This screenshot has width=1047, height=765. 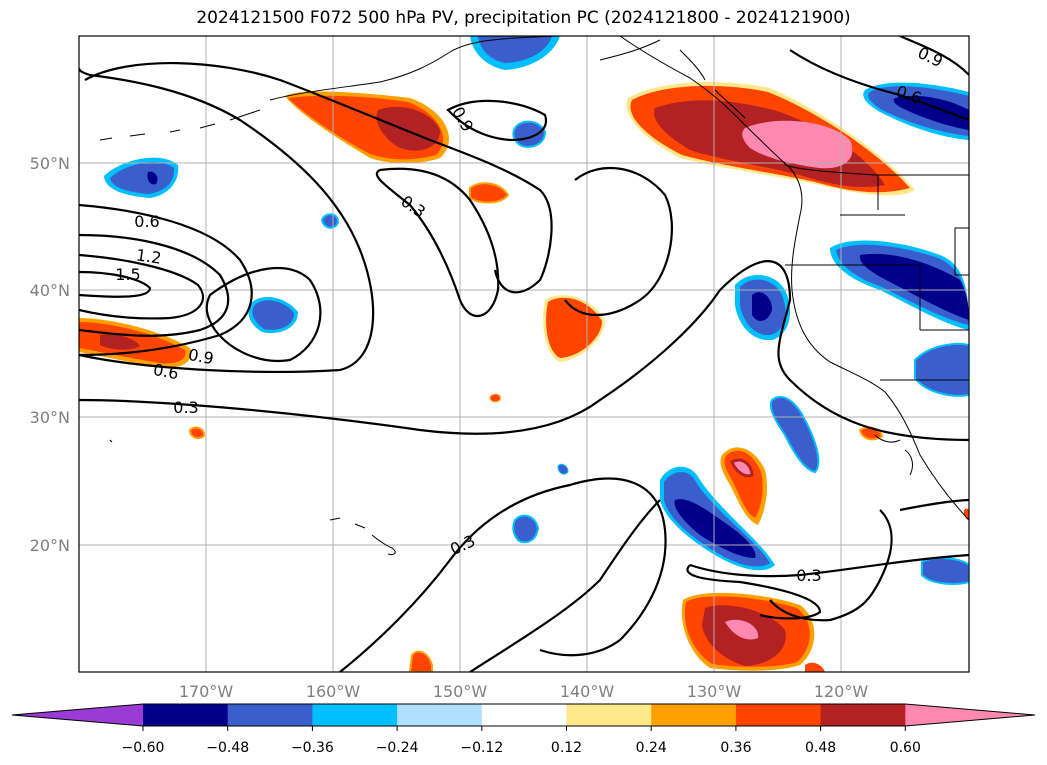 What do you see at coordinates (77, 715) in the screenshot?
I see `colorbar-extend-min` at bounding box center [77, 715].